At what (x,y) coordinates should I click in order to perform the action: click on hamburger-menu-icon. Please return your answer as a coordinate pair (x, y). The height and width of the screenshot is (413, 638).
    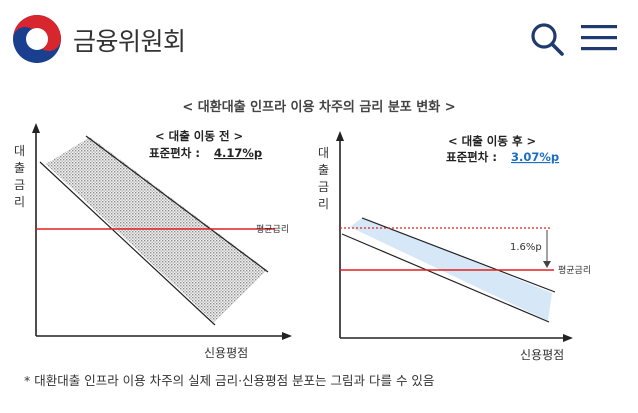
    Looking at the image, I should click on (599, 38).